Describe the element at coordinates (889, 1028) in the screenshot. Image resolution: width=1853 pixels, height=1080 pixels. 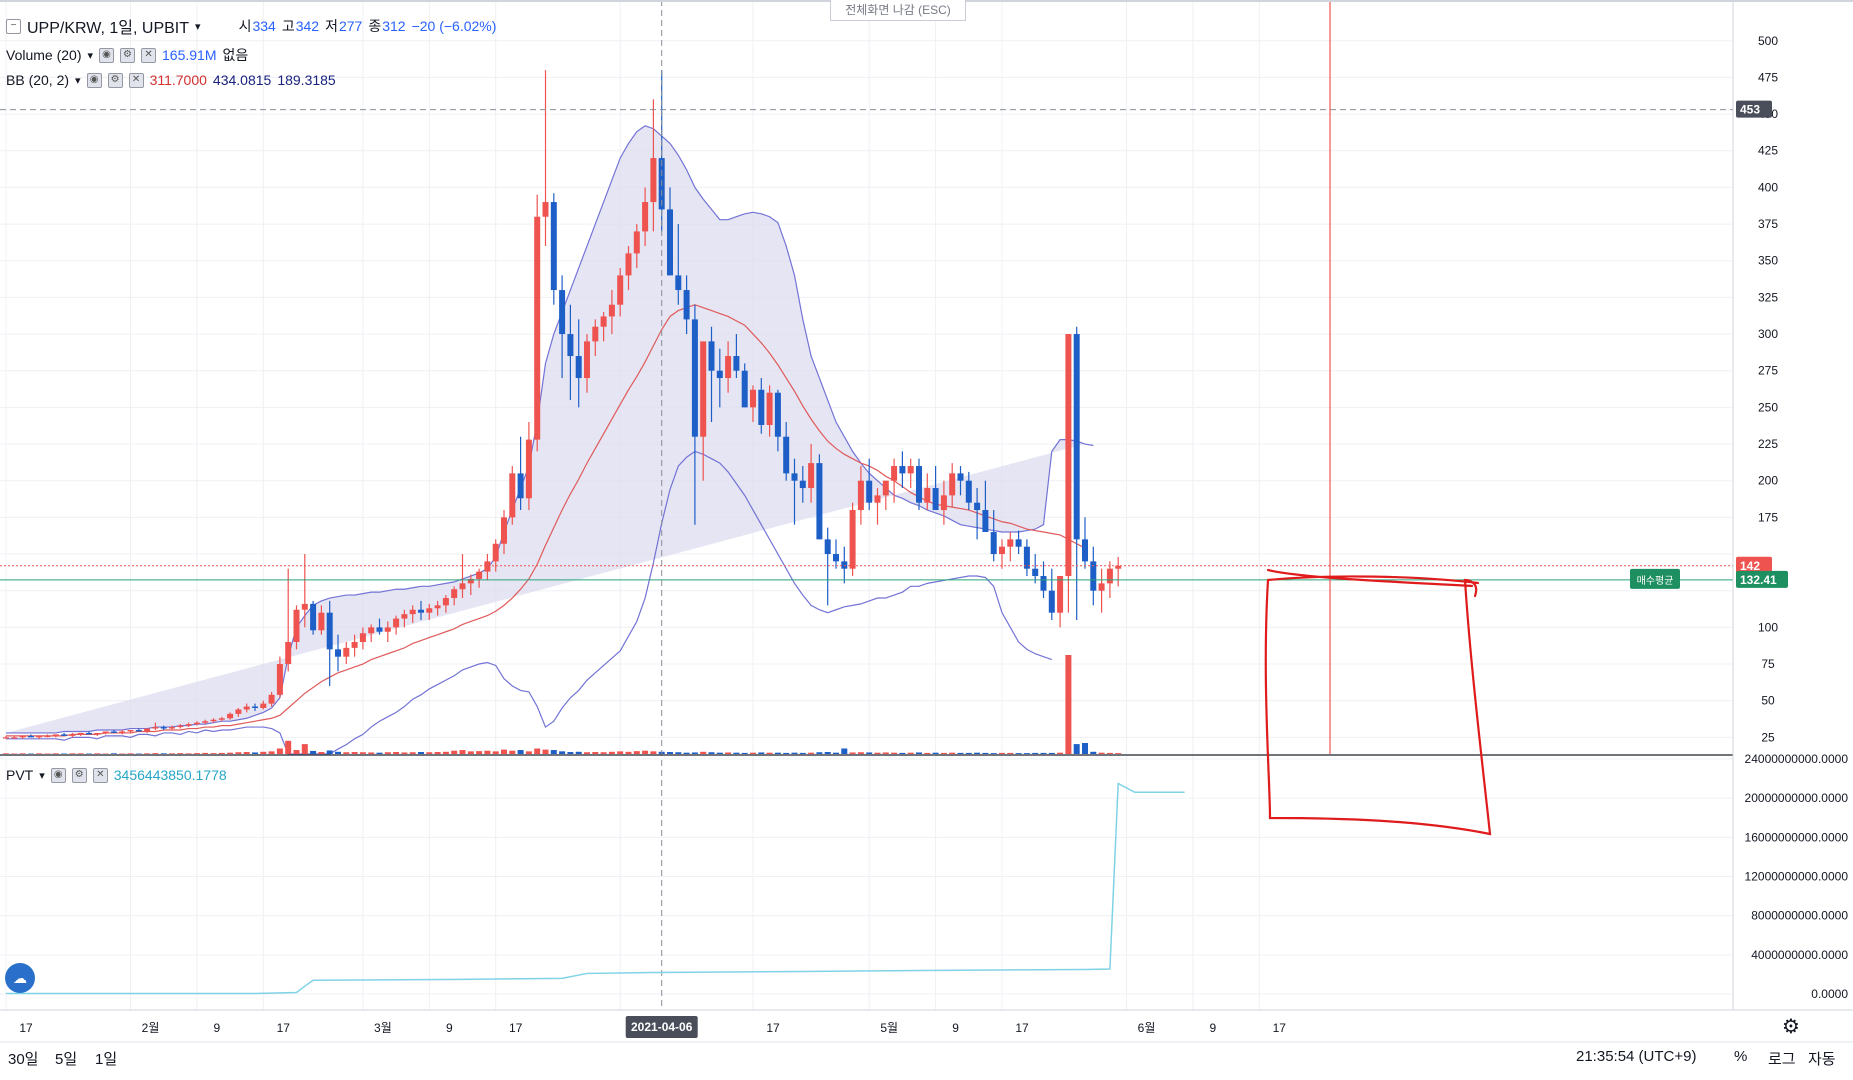
I see `time-tick-label: 5월` at that location.